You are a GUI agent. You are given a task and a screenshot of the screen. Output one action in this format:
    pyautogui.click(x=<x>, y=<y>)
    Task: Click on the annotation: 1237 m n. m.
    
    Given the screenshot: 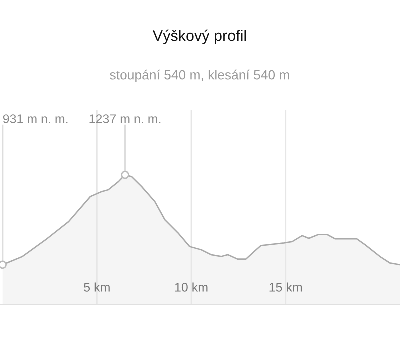 What is the action you would take?
    pyautogui.click(x=125, y=119)
    